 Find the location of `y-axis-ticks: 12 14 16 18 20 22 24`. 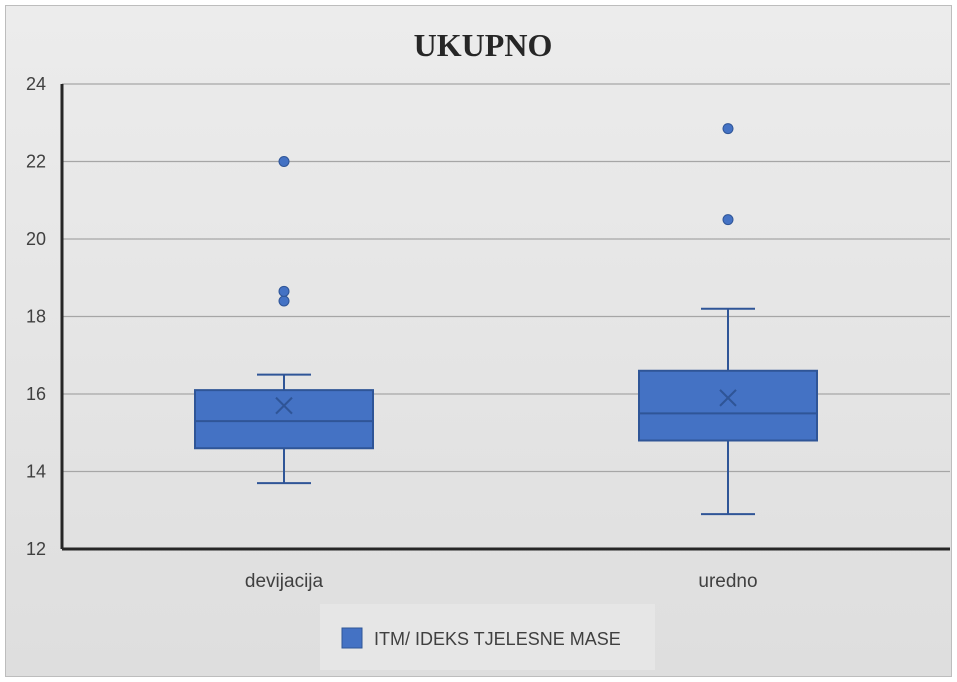

y-axis-ticks: 12 14 16 18 20 22 24 is located at coordinates (36, 316).